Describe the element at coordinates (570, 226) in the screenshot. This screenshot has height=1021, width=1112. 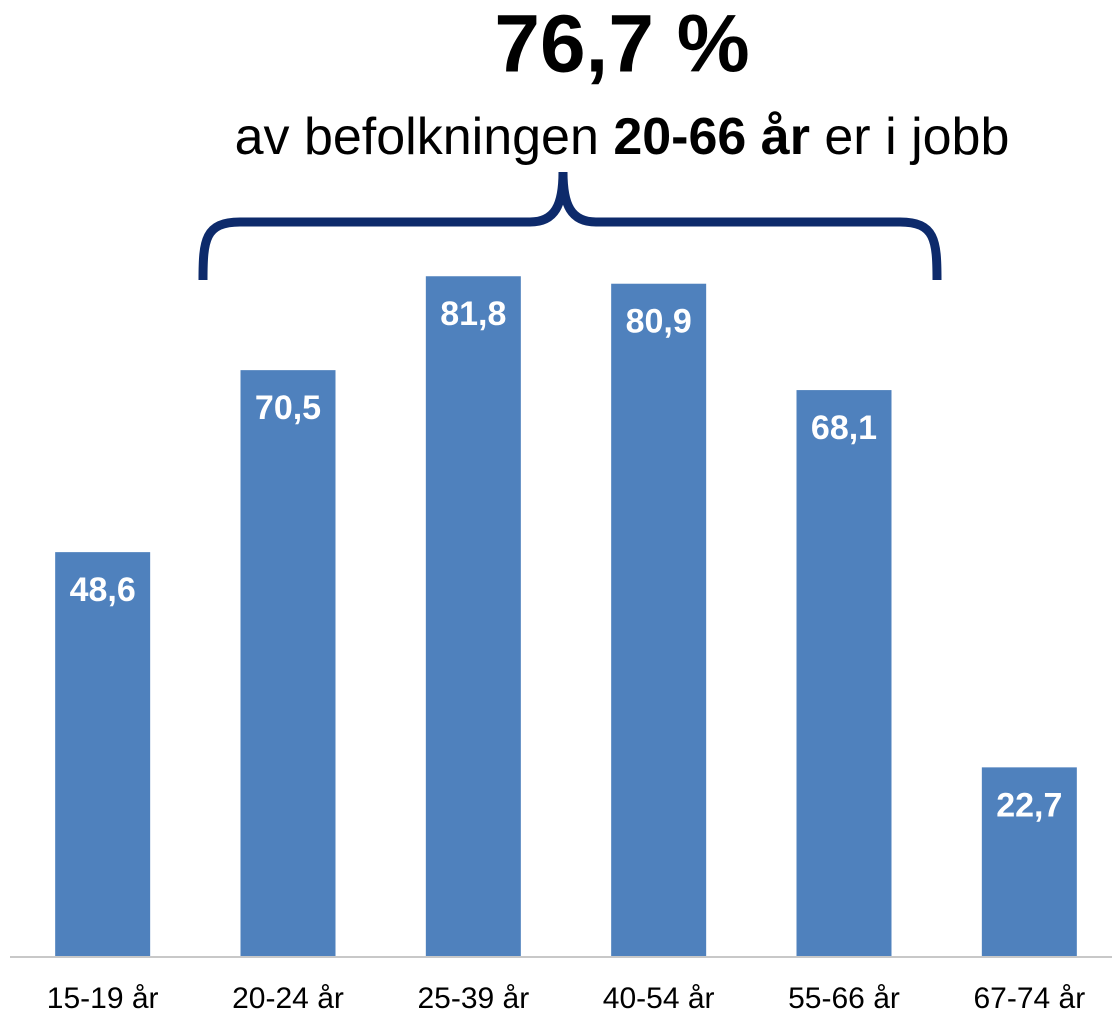
I see `brace` at that location.